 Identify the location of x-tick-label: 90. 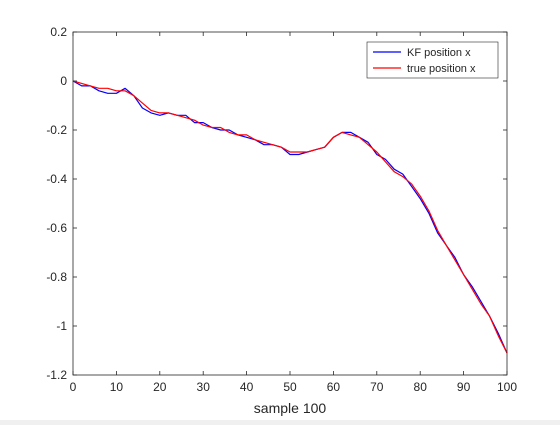
(464, 387).